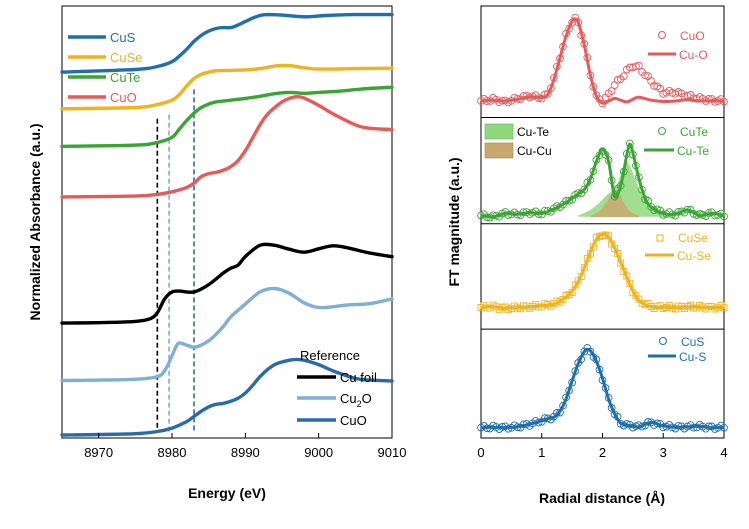 The image size is (749, 529). What do you see at coordinates (663, 452) in the screenshot?
I see `exafs-tick-label-3: 3` at bounding box center [663, 452].